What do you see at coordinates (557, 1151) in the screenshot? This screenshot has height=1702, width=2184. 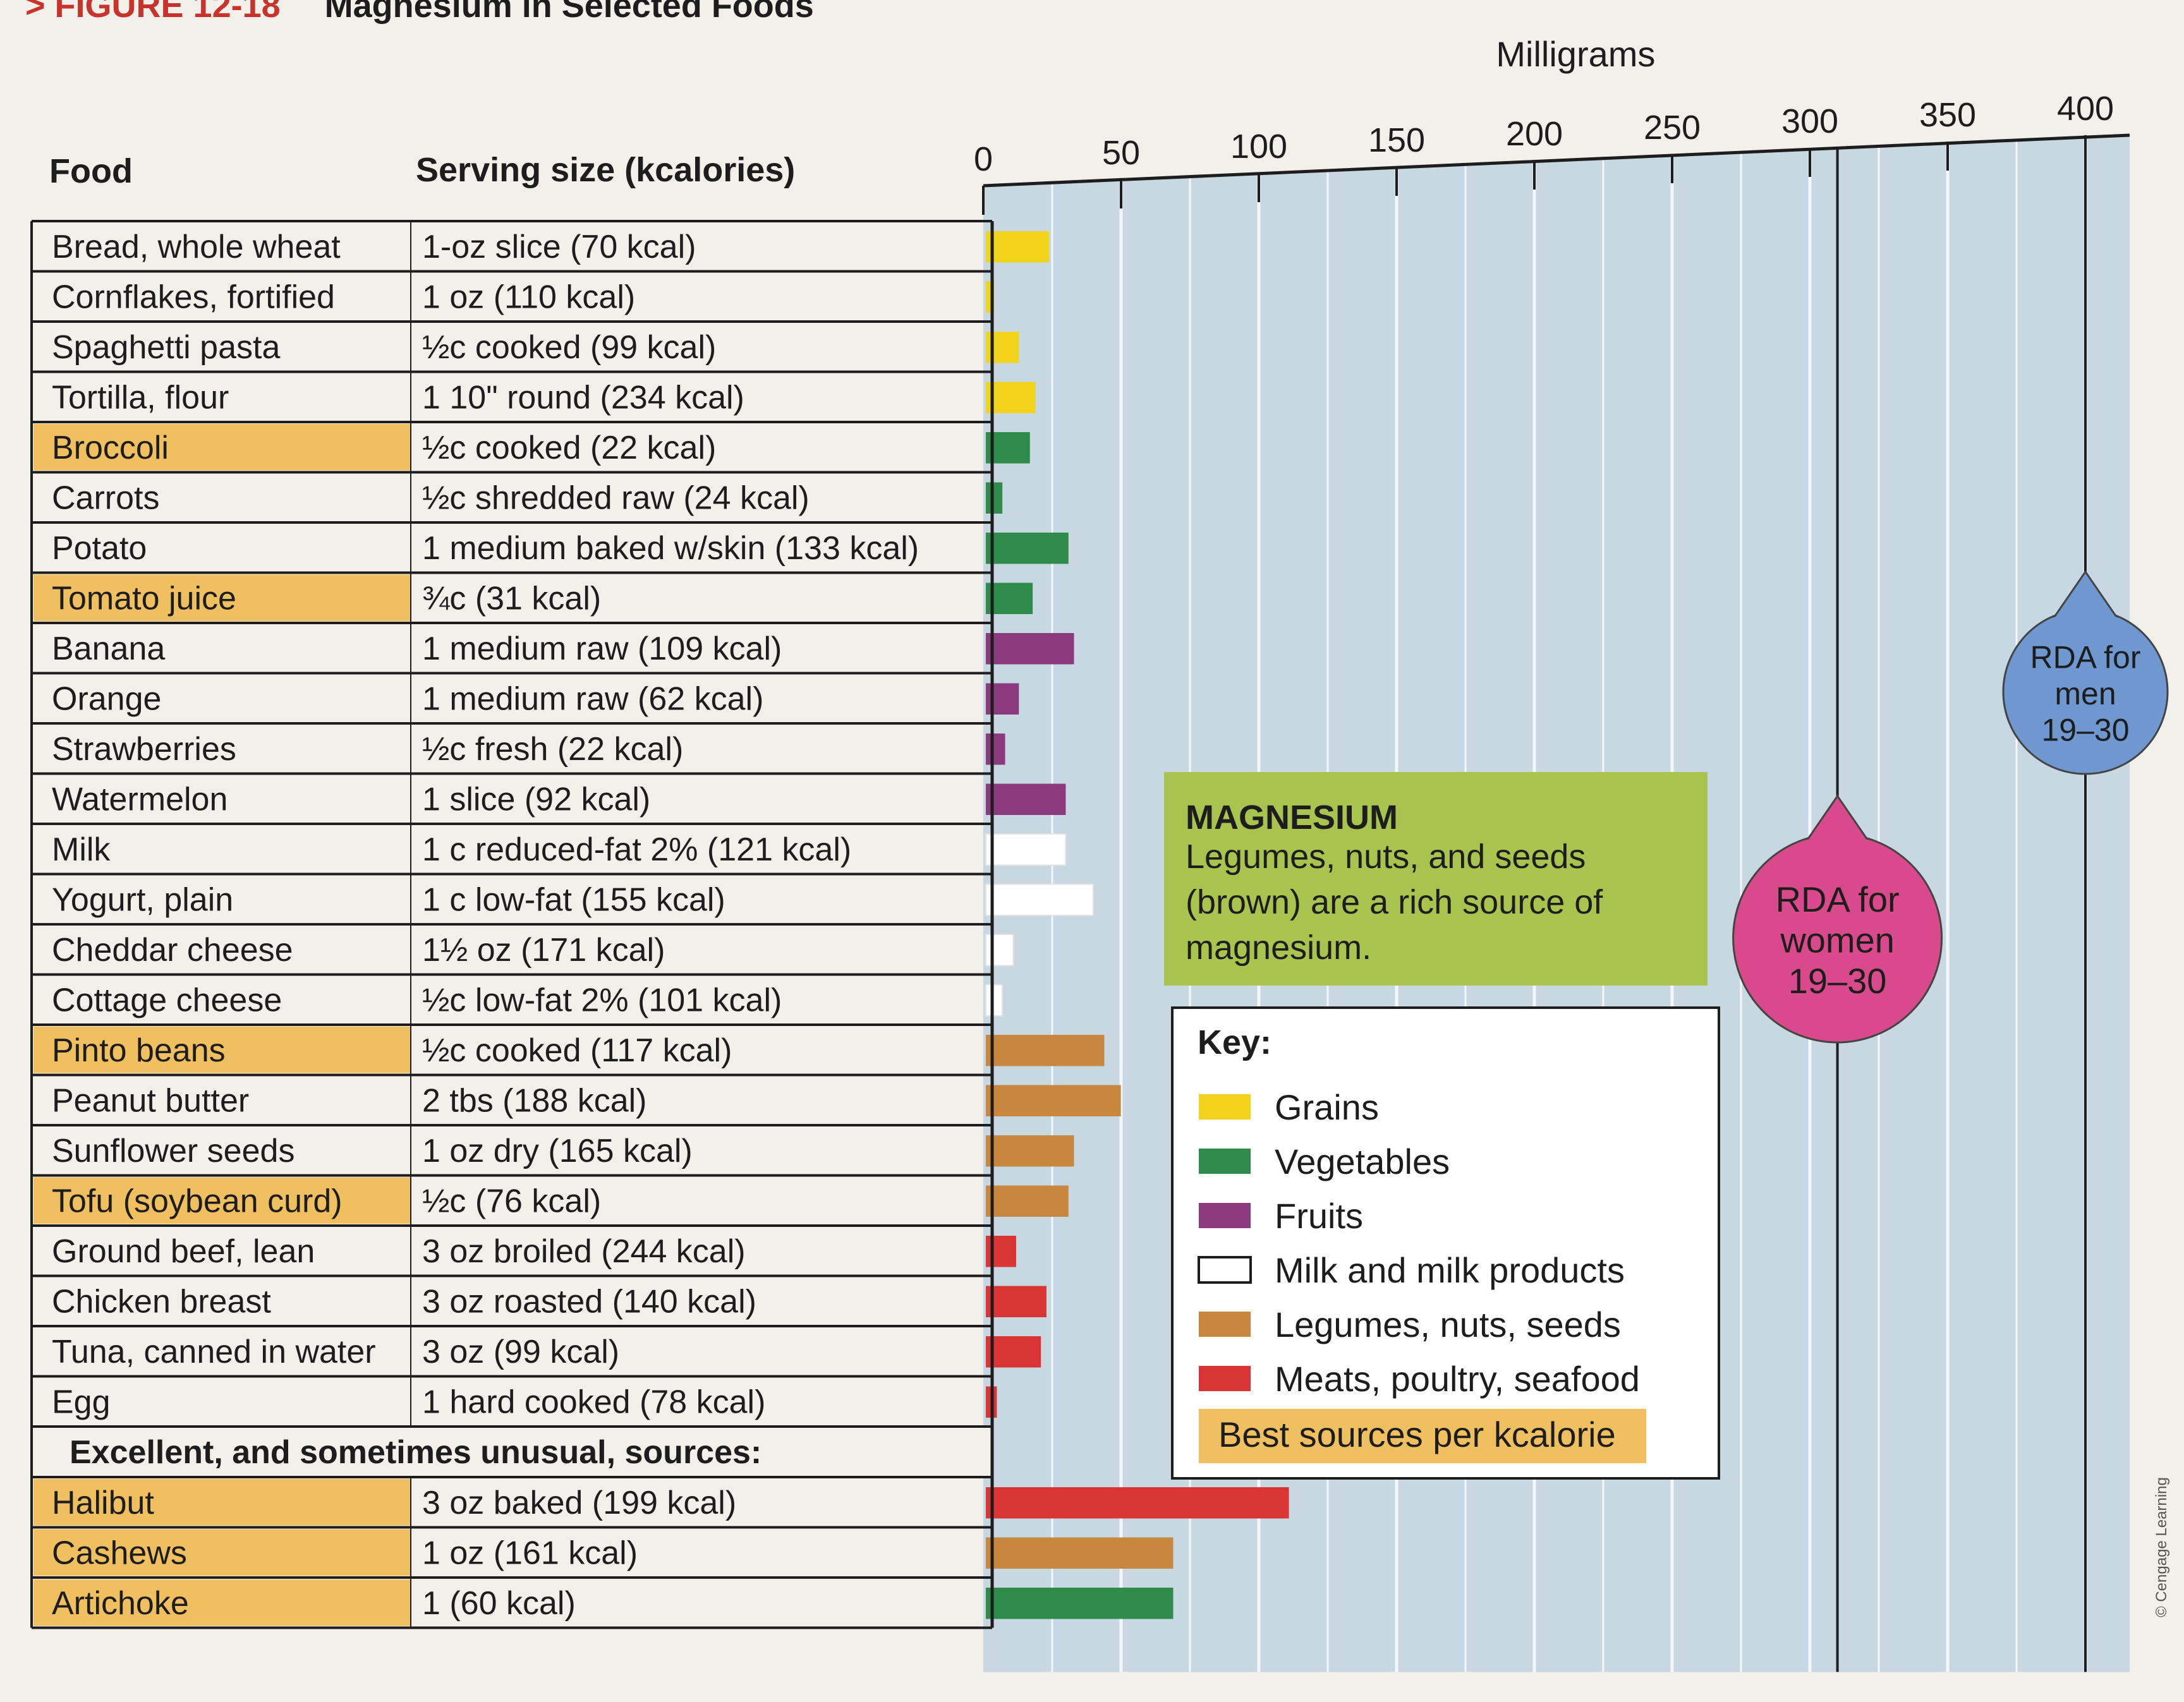 I see `serving-size-cell: 1 oz dry (165 kcal)` at bounding box center [557, 1151].